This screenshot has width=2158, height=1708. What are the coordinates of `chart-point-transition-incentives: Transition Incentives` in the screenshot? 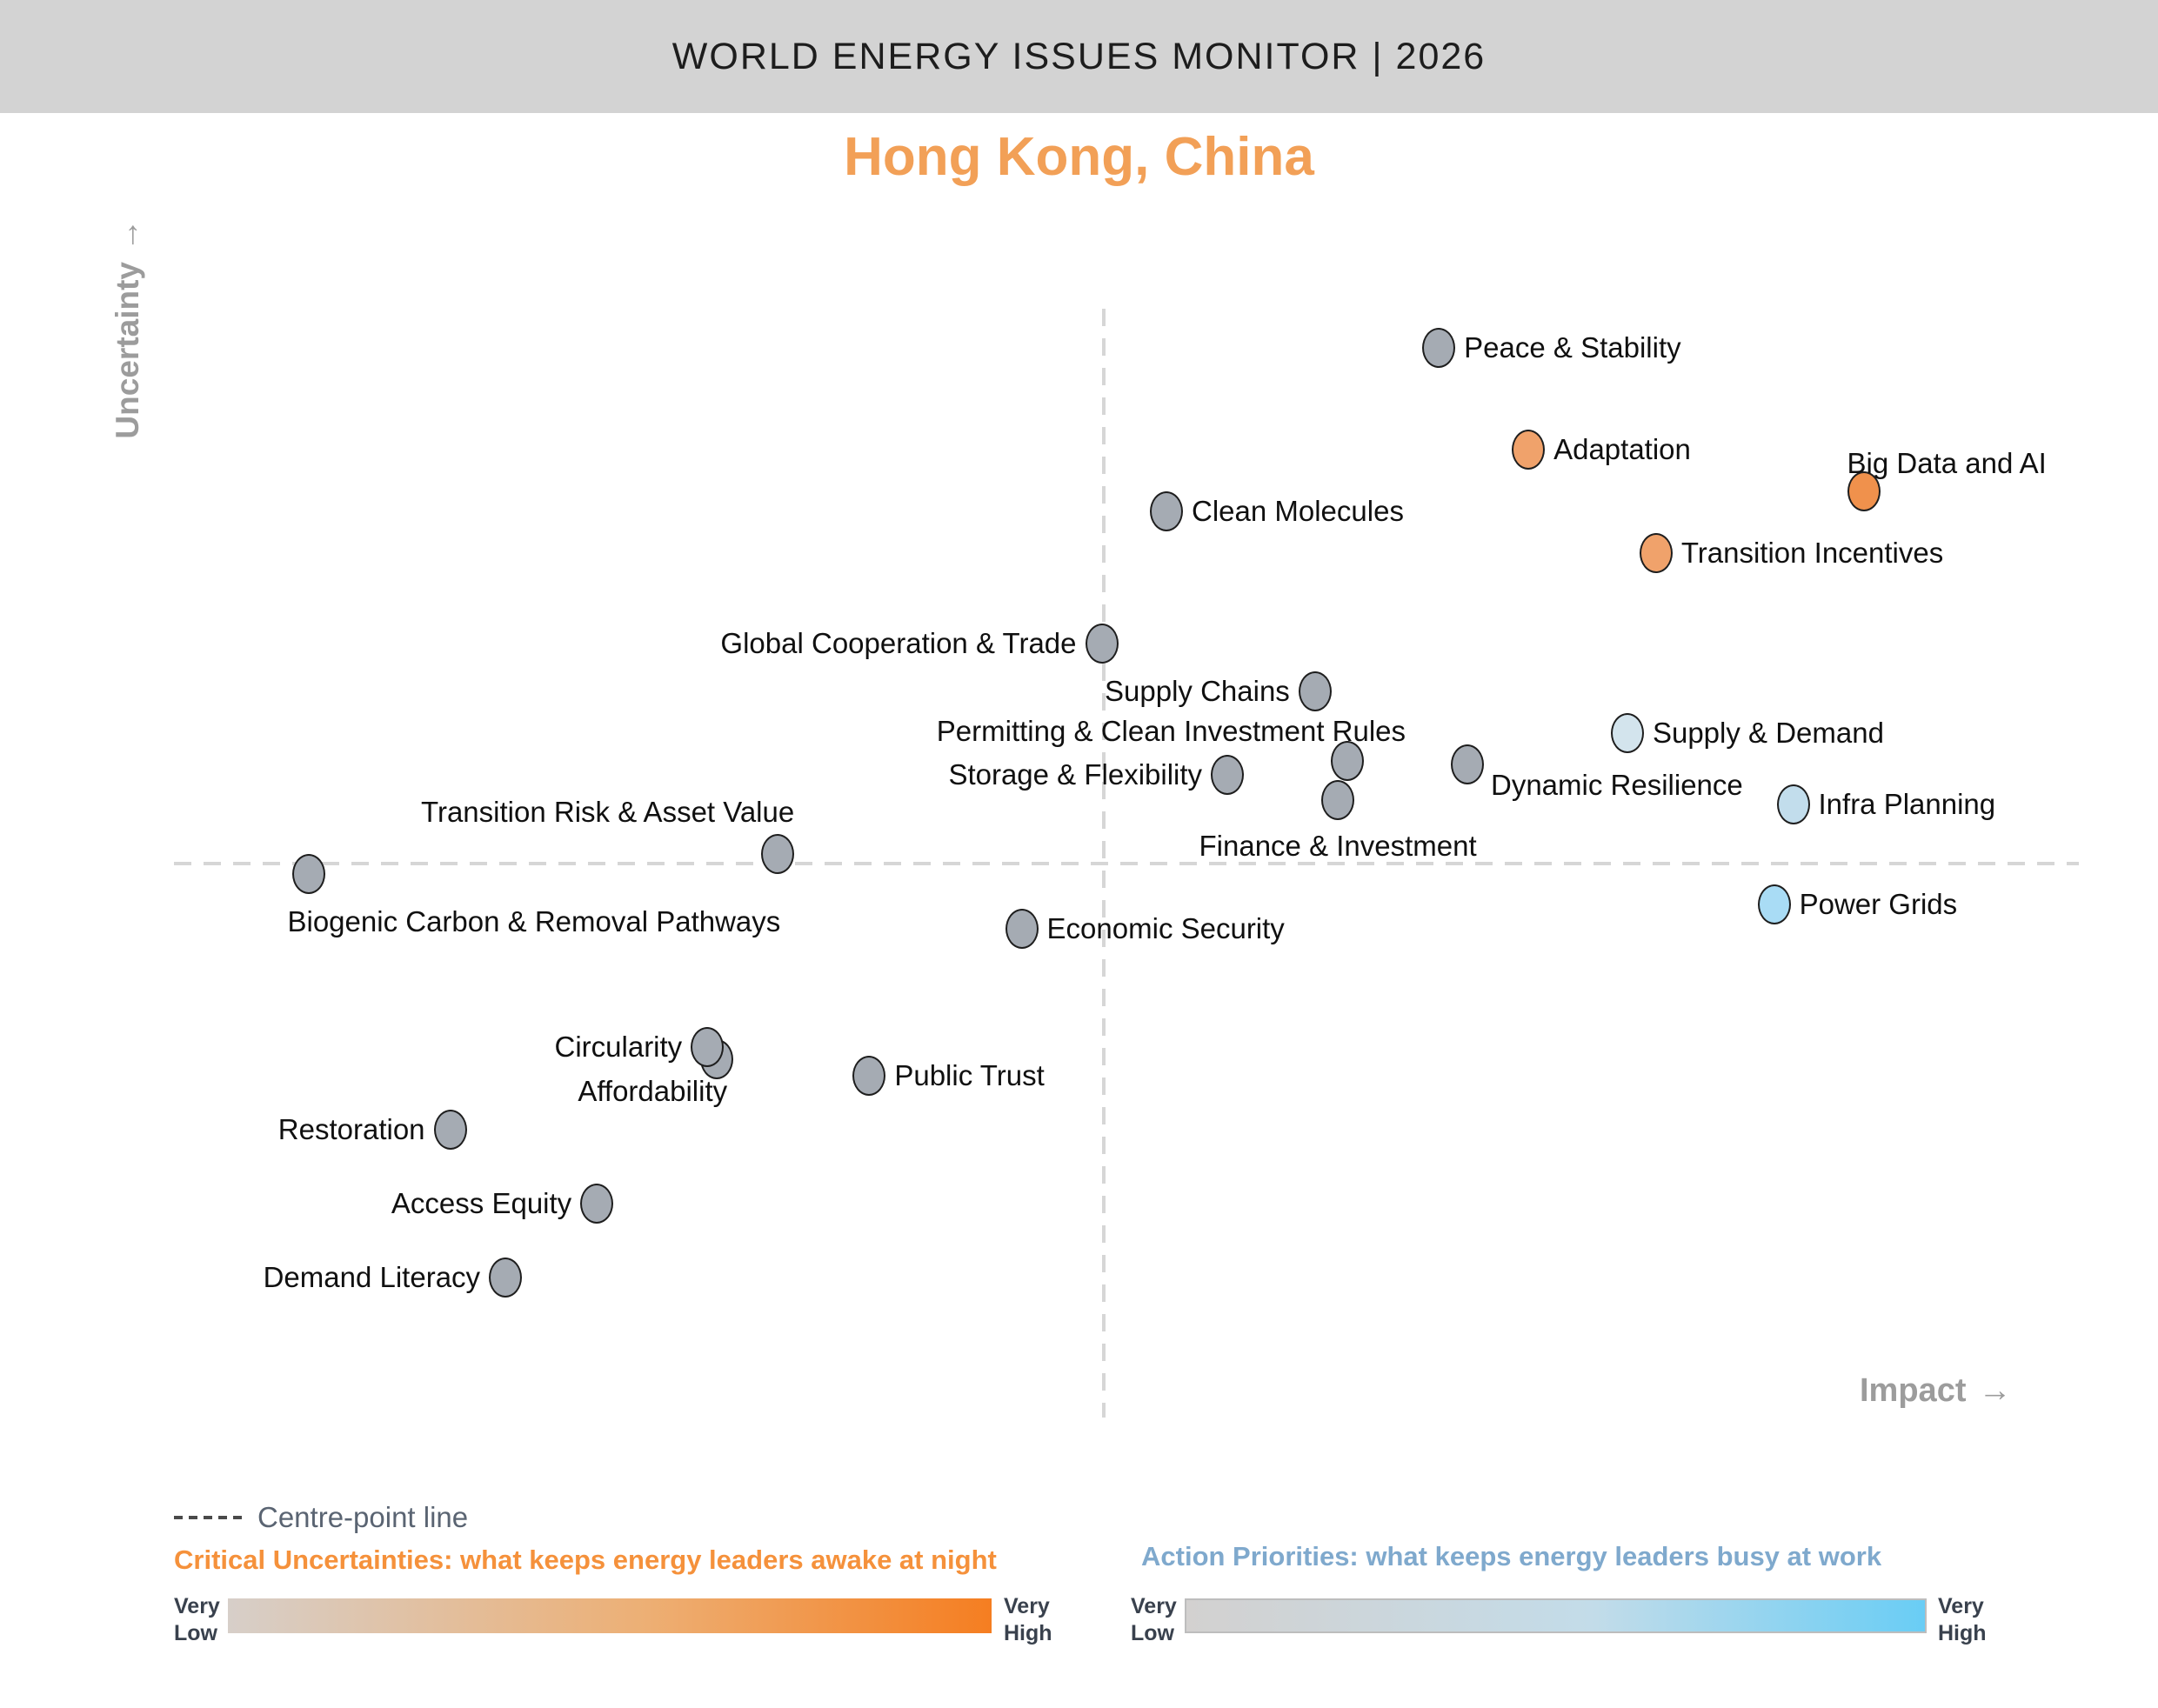 It's located at (1791, 552).